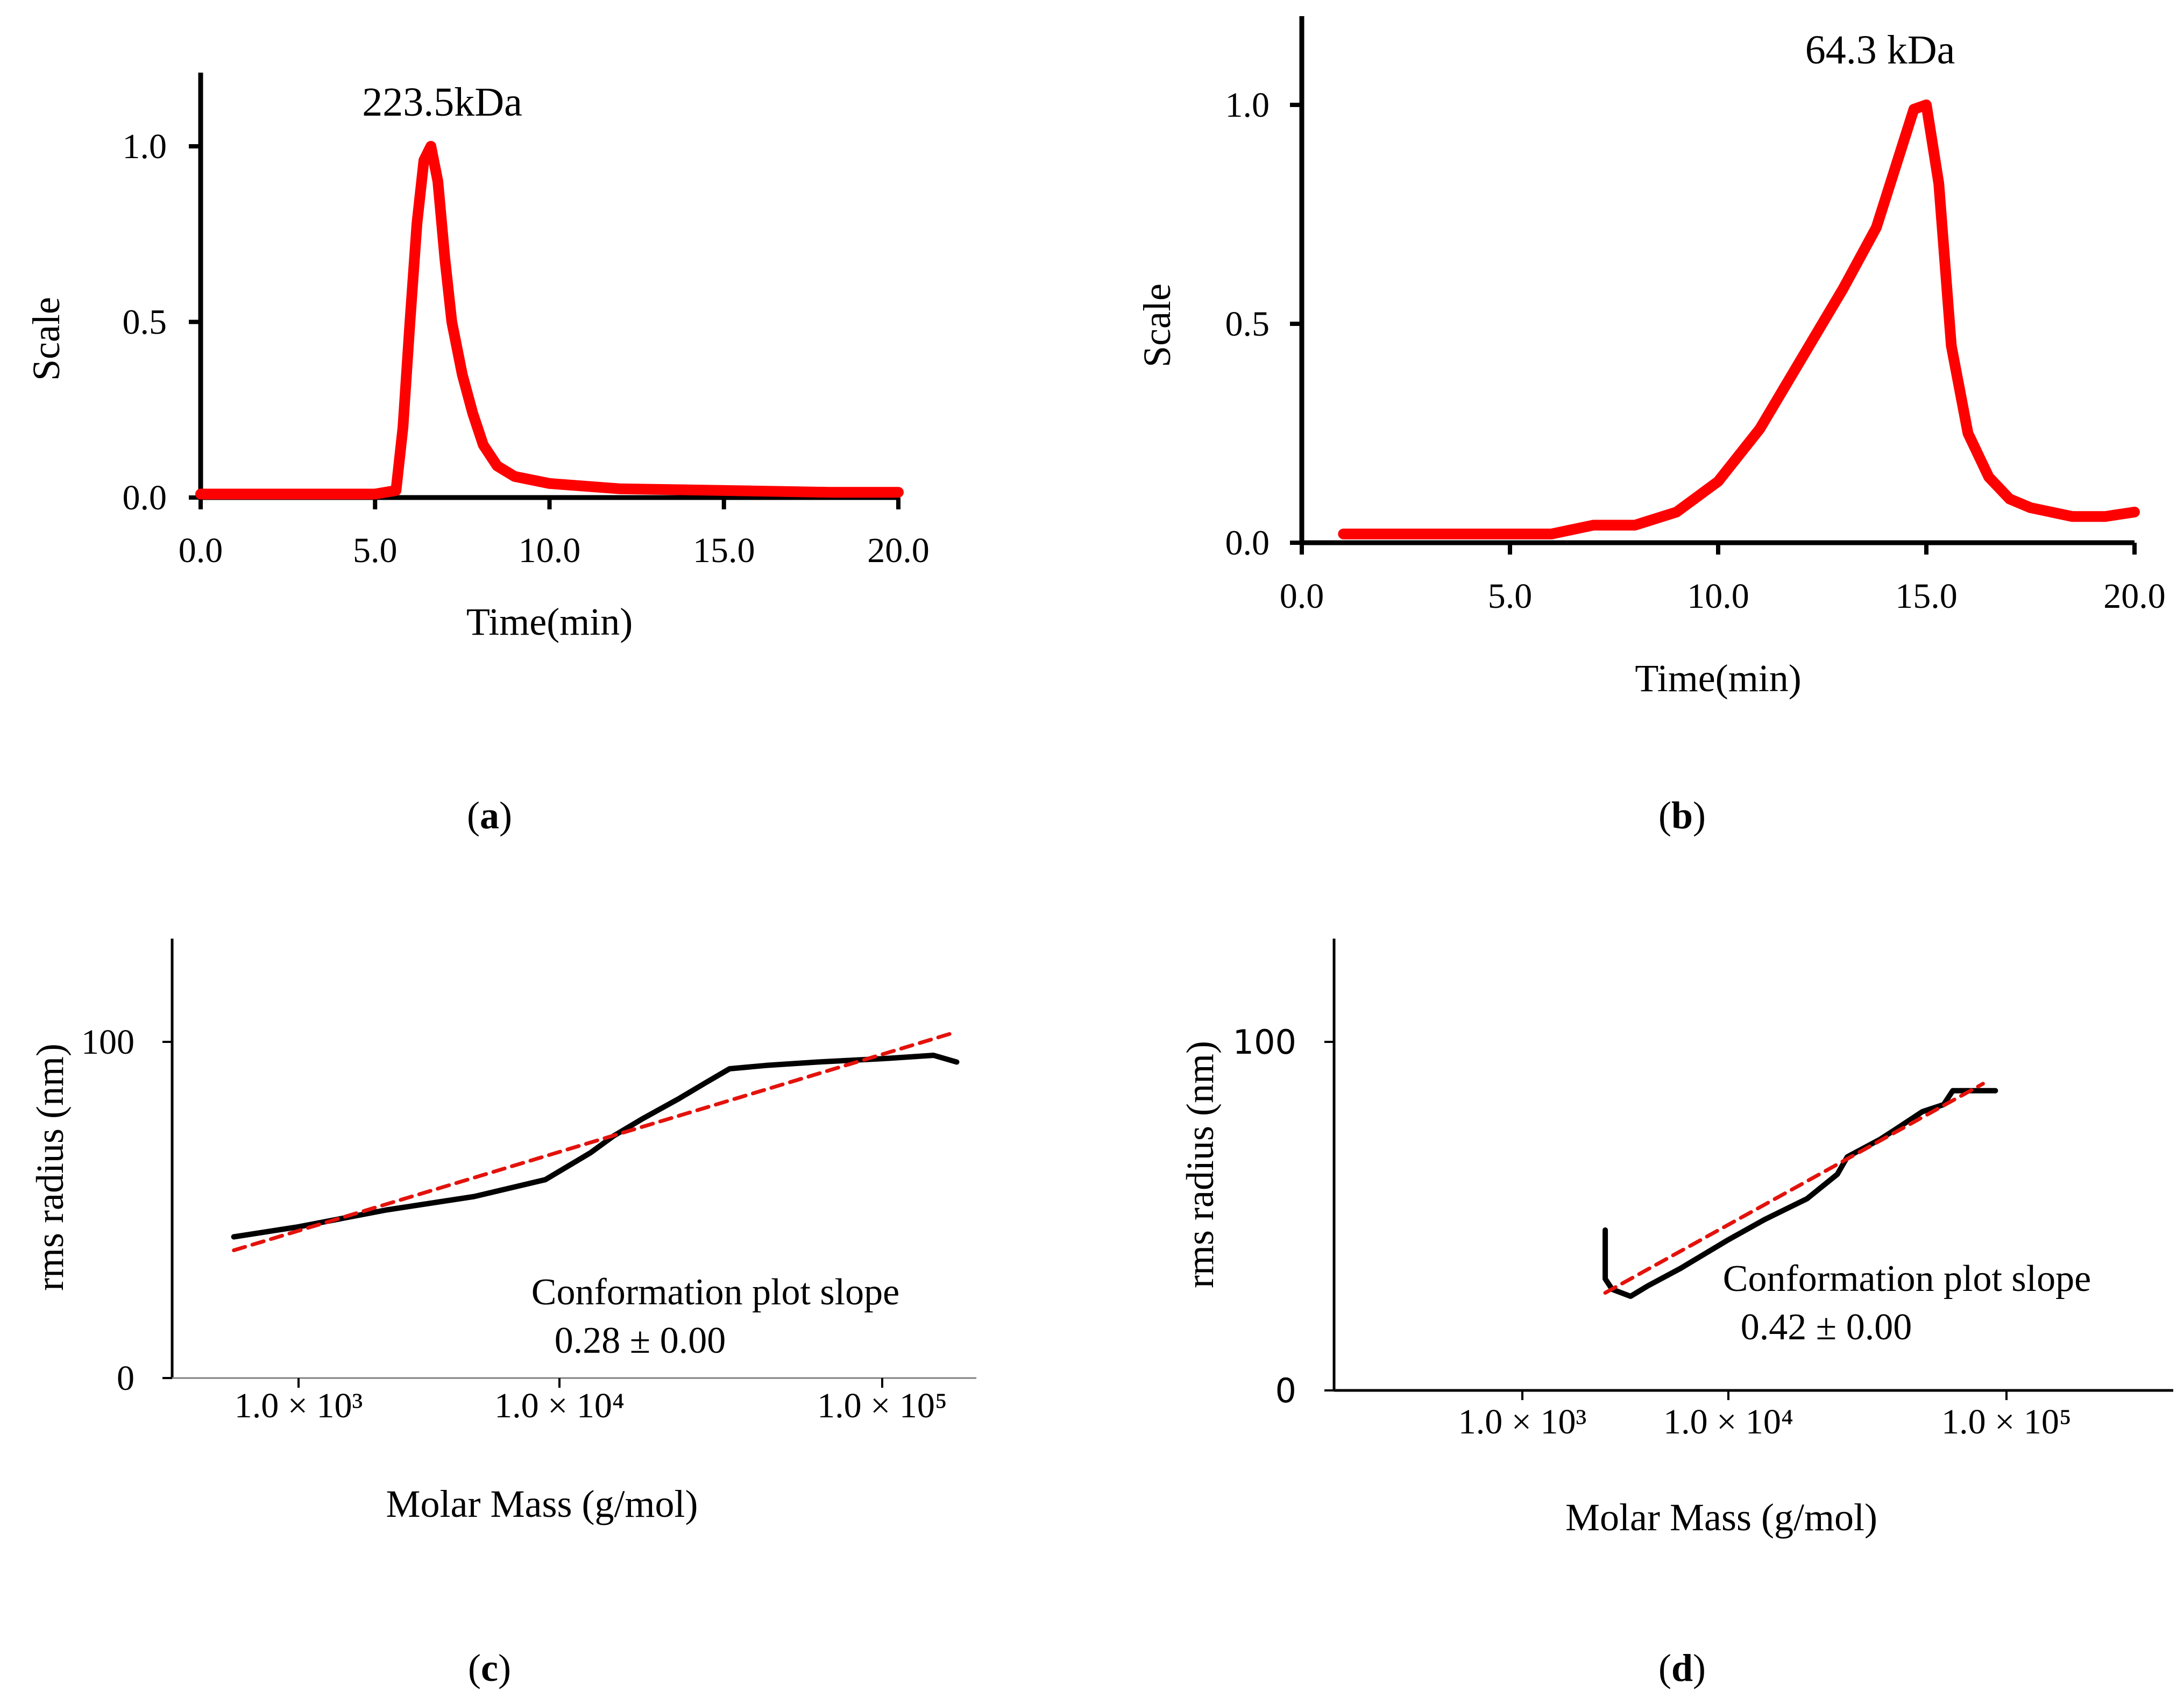  I want to click on panel-label-letter: c, so click(489, 1667).